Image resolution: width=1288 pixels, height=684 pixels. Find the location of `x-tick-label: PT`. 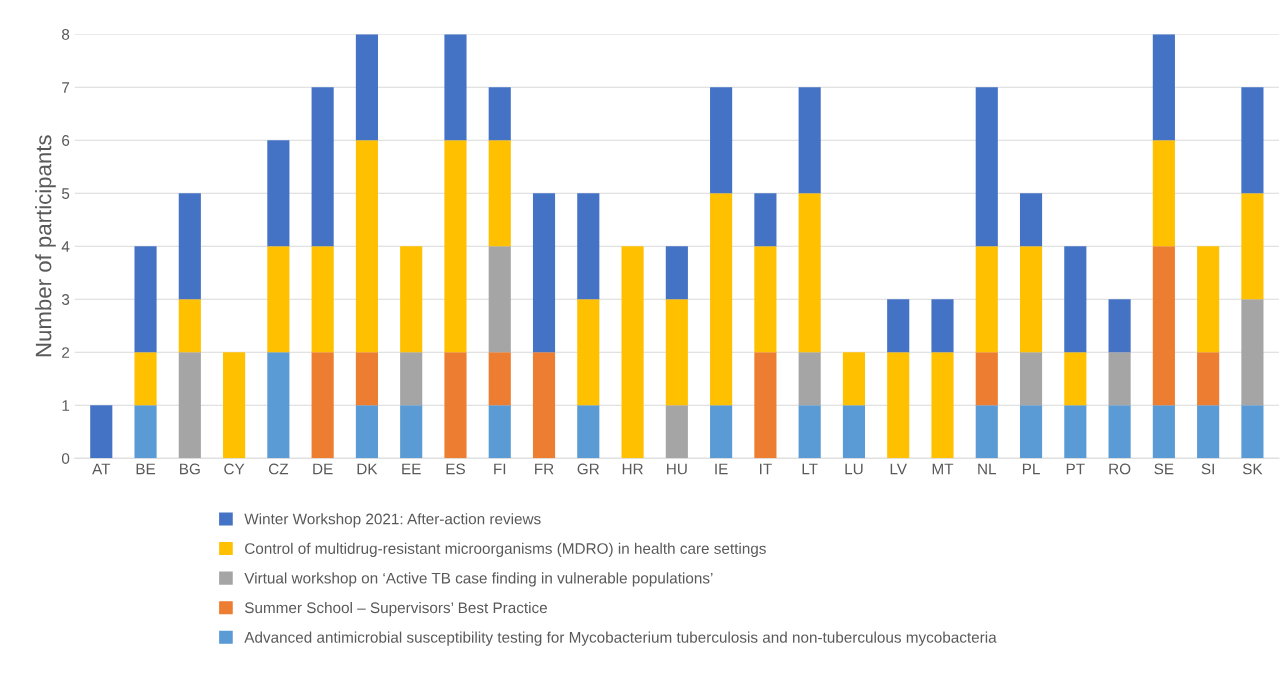

x-tick-label: PT is located at coordinates (1075, 469).